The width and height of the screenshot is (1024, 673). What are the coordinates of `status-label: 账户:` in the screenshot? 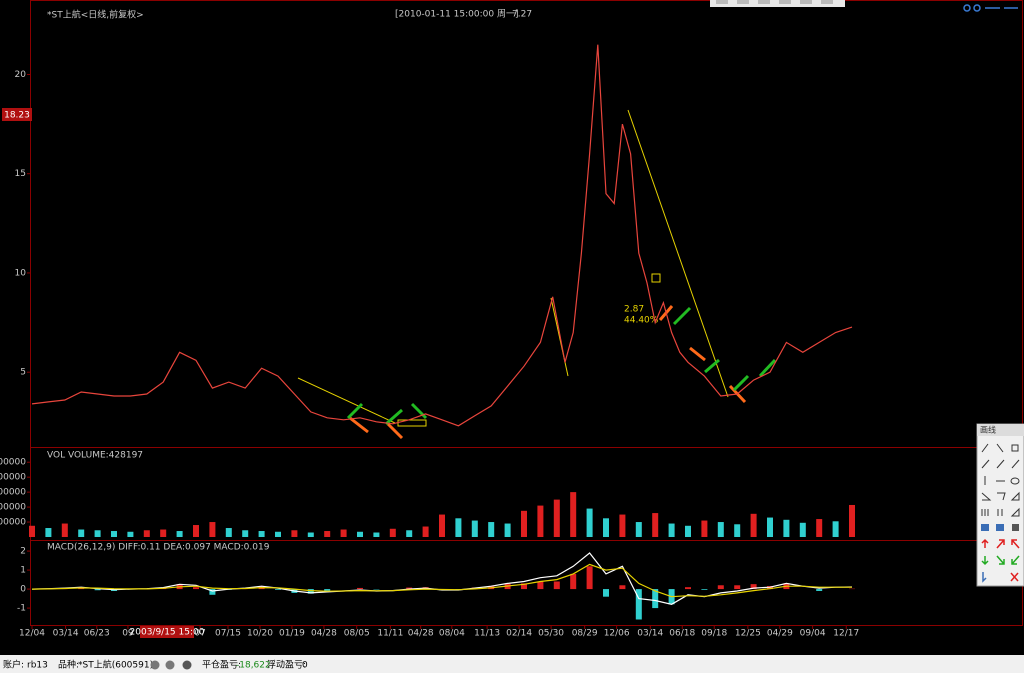 It's located at (13, 665).